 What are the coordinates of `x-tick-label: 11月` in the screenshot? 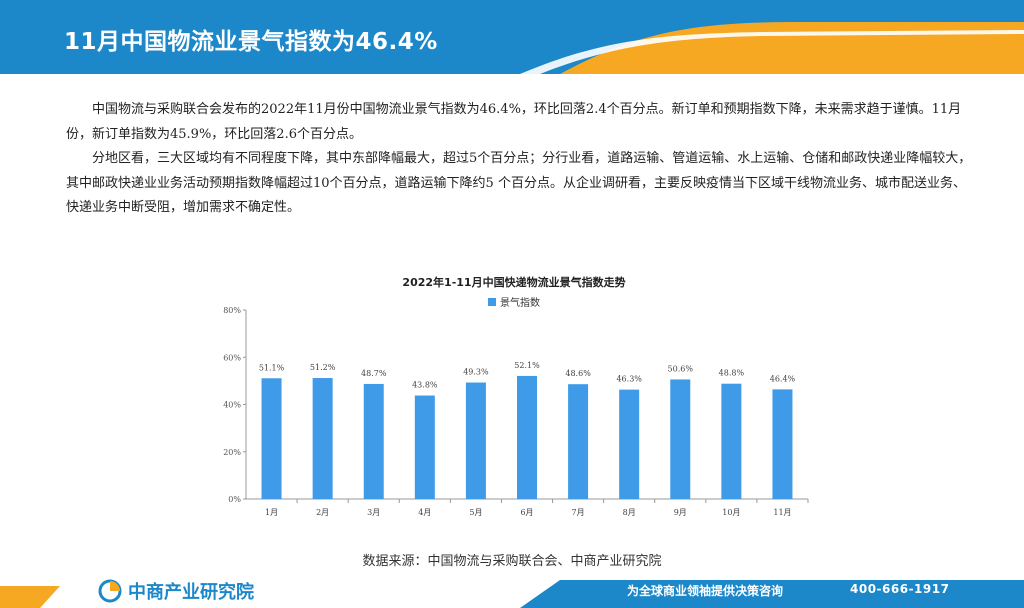 It's located at (782, 512).